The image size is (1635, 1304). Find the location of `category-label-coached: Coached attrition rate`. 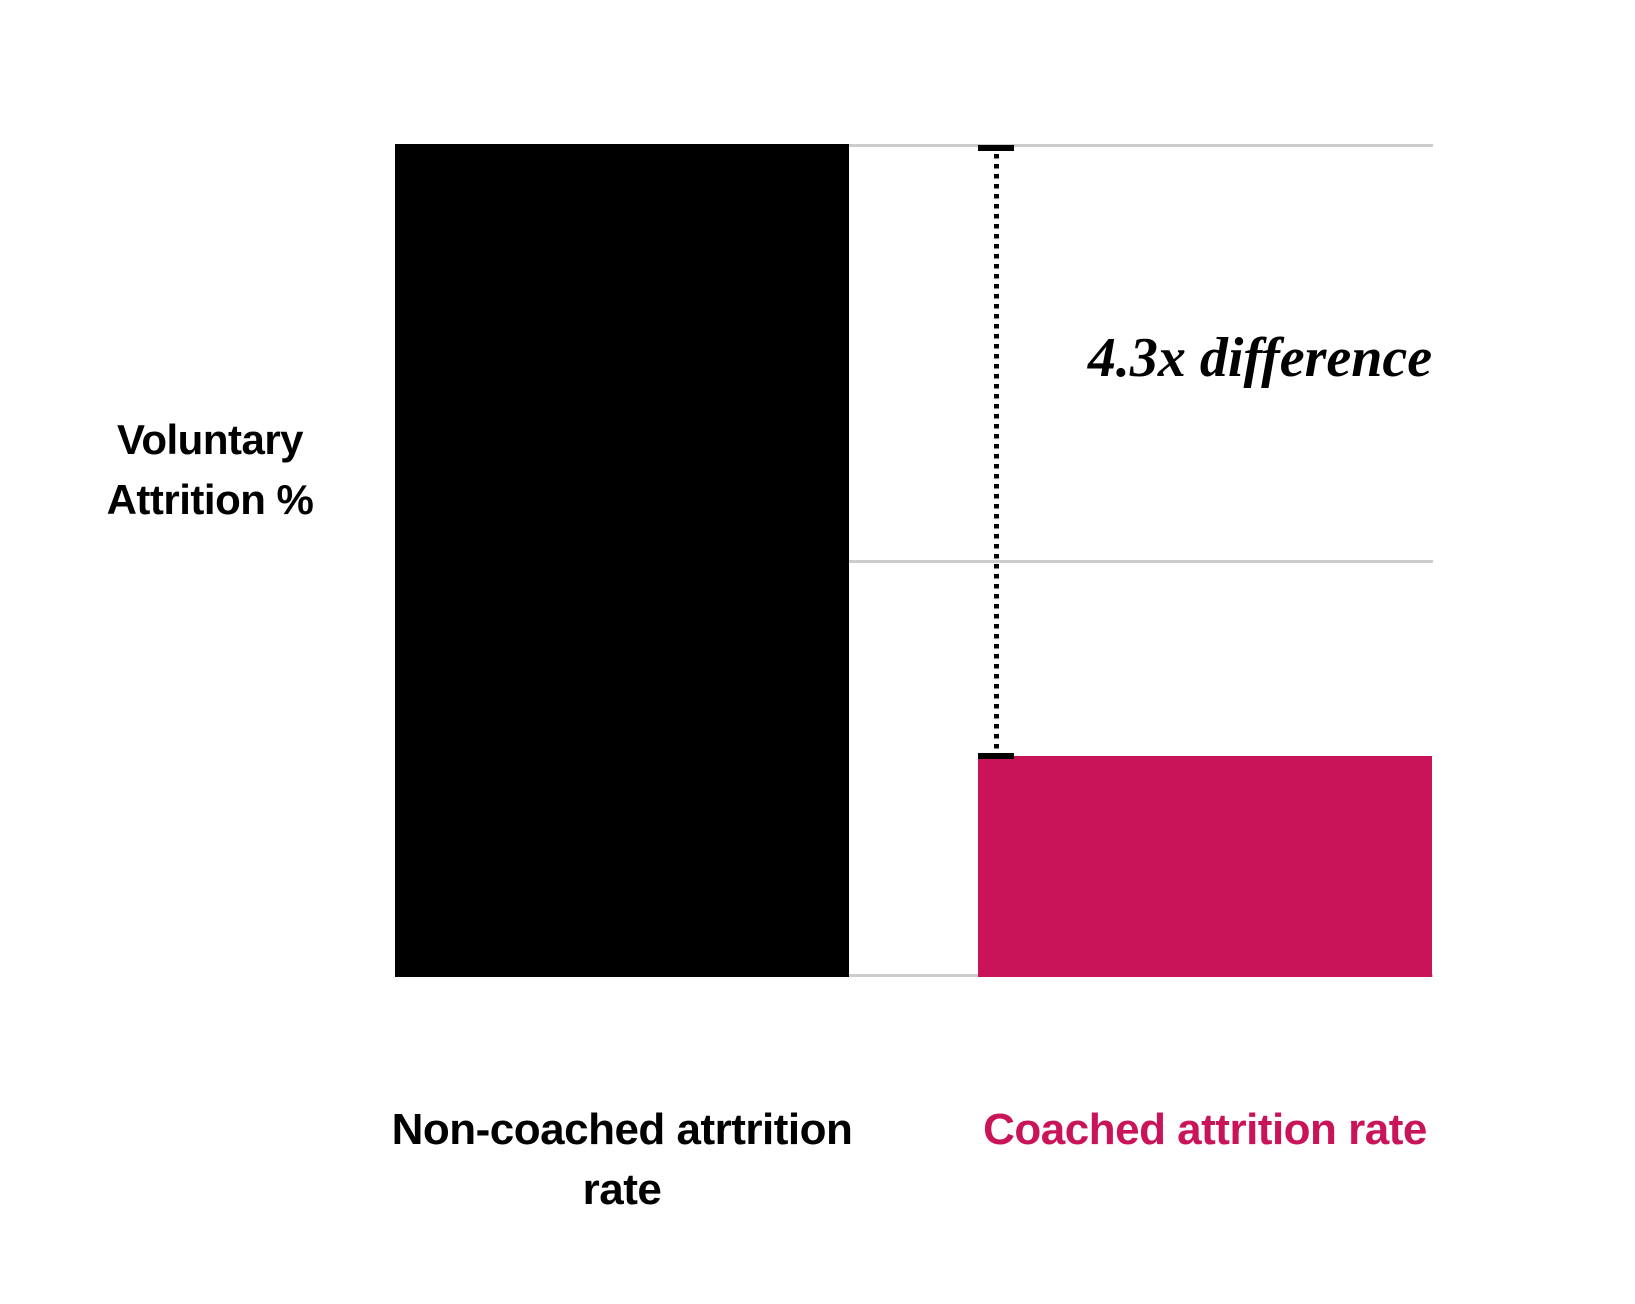

category-label-coached: Coached attrition rate is located at coordinates (1205, 1129).